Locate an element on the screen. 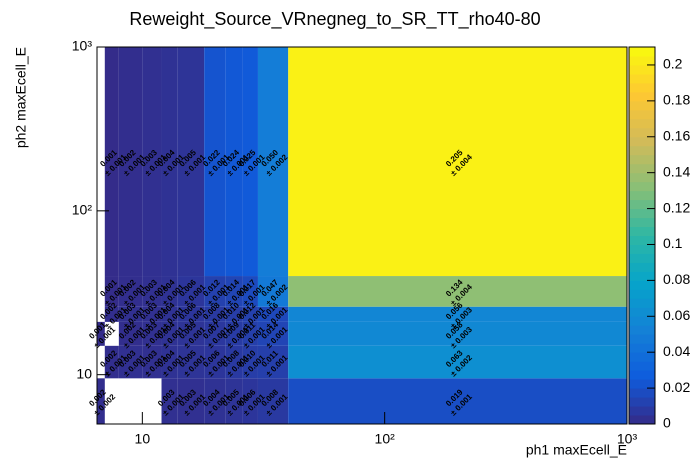 This screenshot has width=696, height=472. colorbar-tick-label: 0.04 is located at coordinates (676, 351).